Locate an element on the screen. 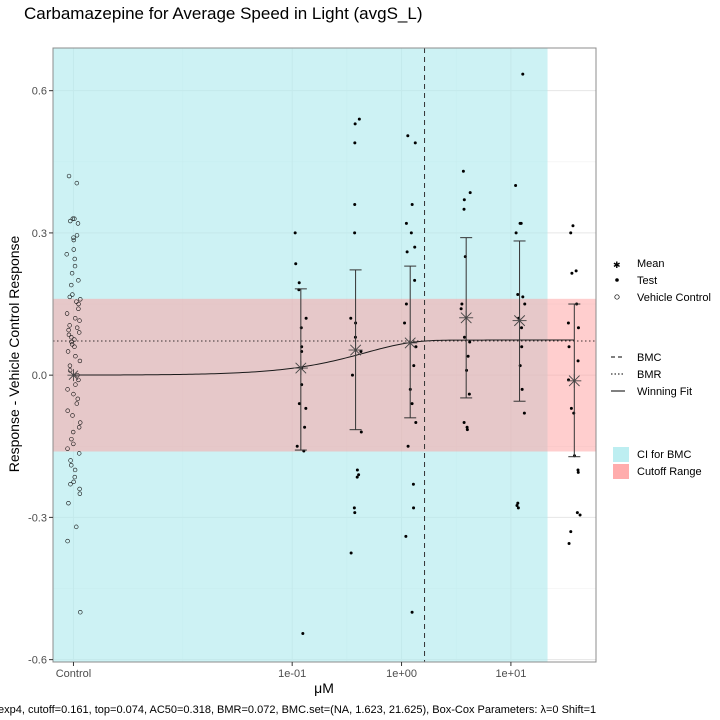  y-tick-label: -0.6 is located at coordinates (37, 661).